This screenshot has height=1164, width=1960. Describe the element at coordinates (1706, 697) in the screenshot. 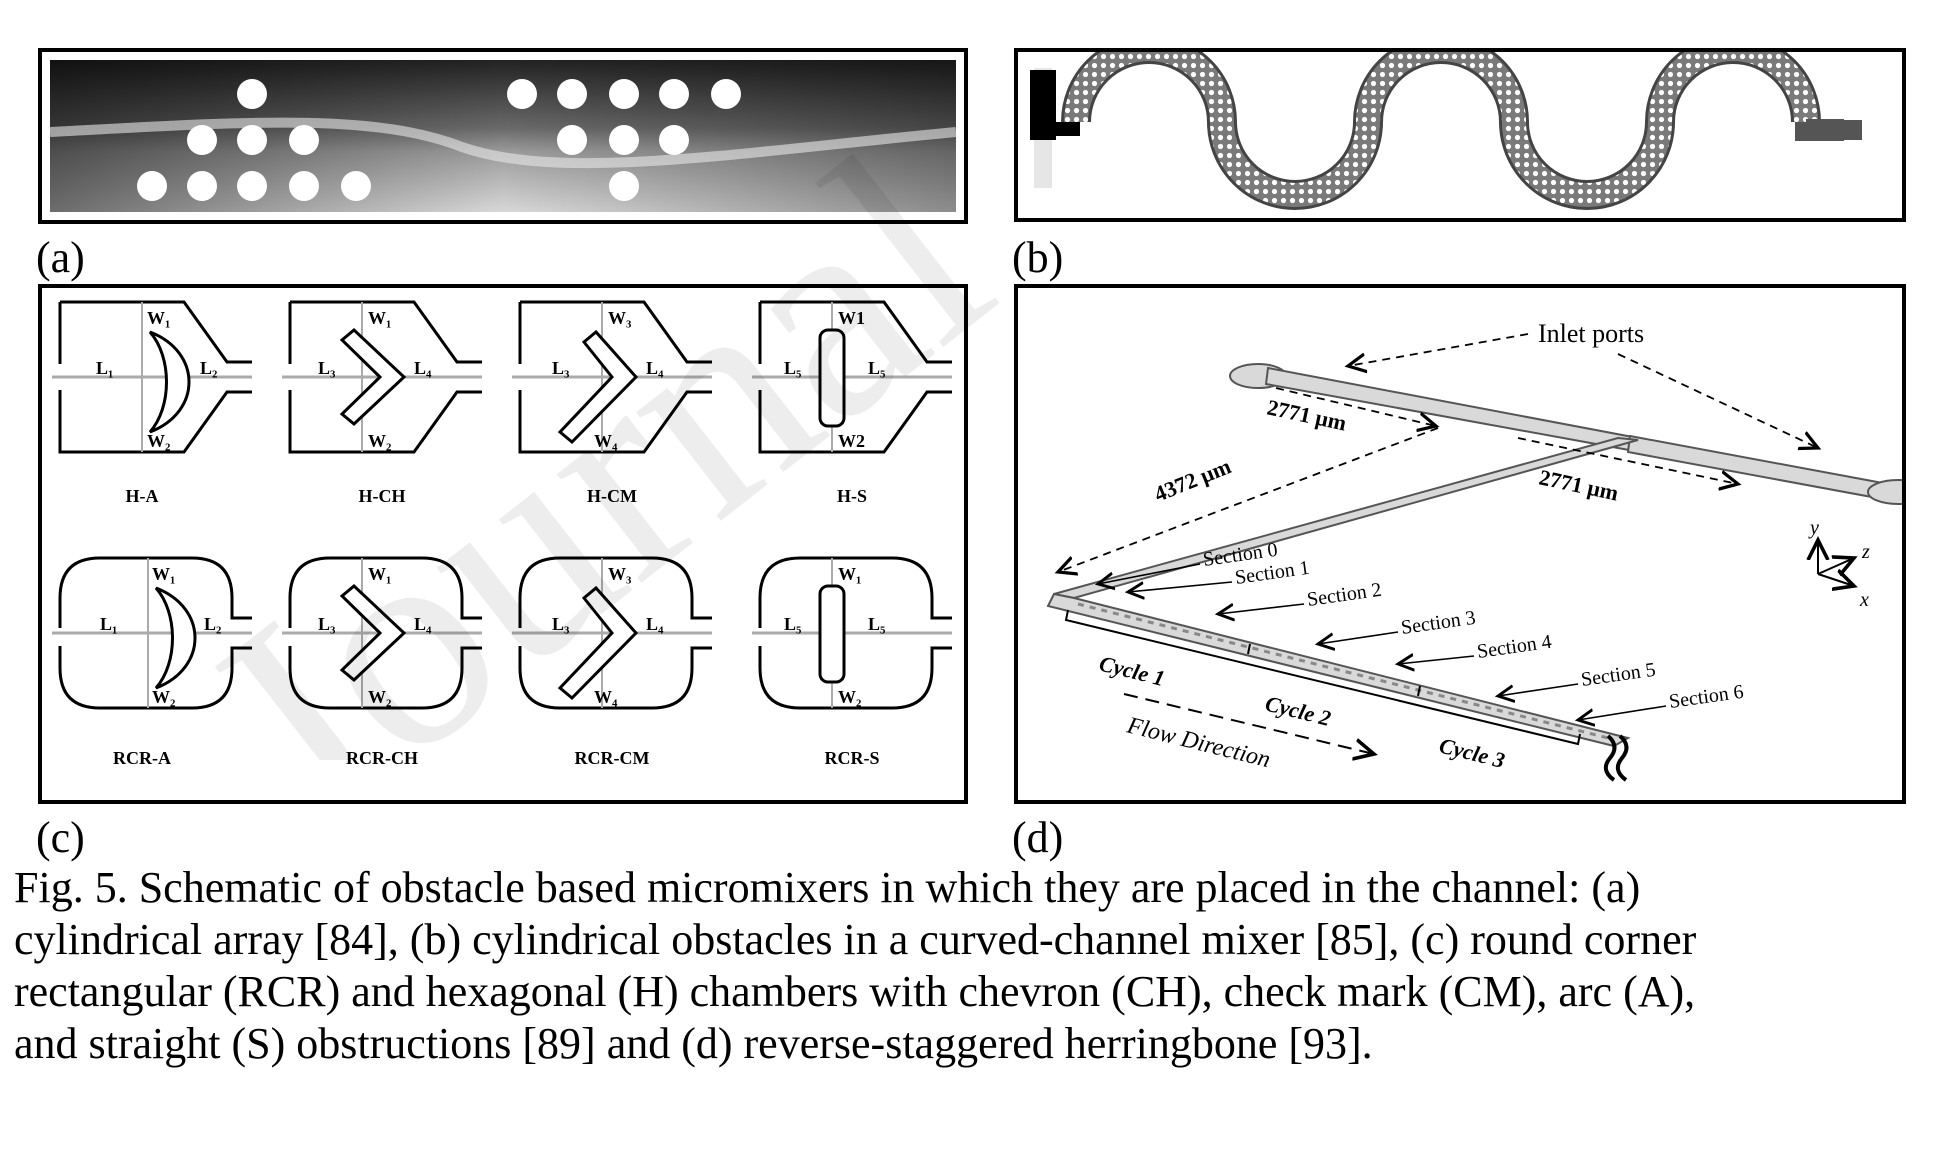

I see `svg-text: Section 6` at that location.